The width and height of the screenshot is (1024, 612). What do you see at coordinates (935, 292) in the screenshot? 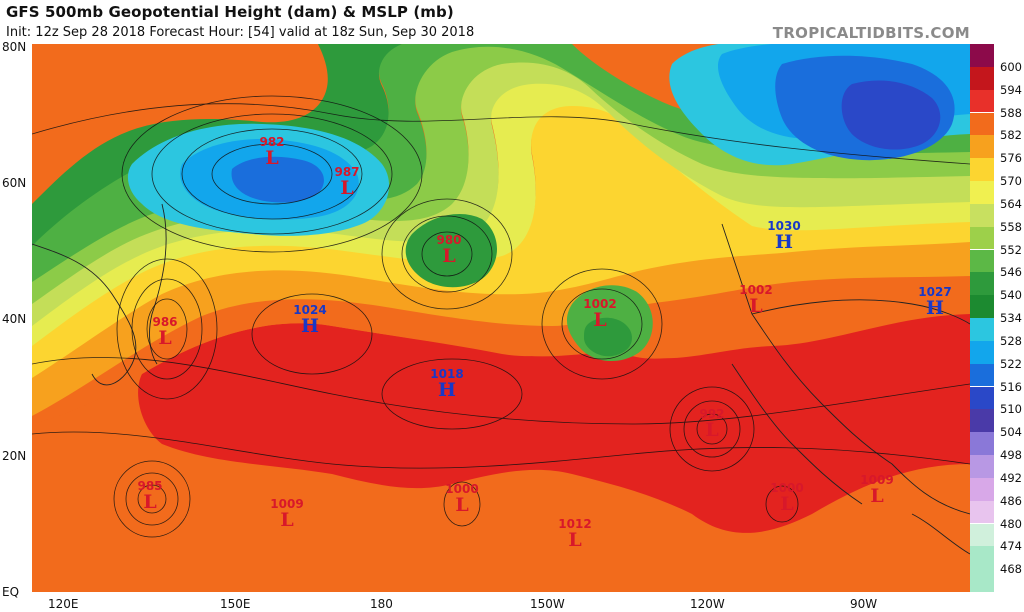
I see `pressure-value: 1027` at bounding box center [935, 292].